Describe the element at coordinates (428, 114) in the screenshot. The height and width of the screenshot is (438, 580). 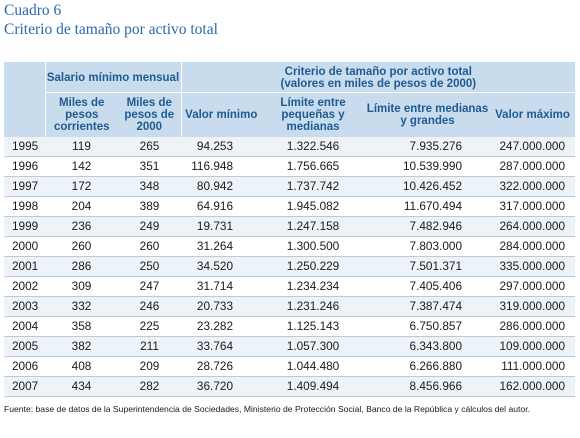
I see `column-header-medium-large-limit: Límite entre medianas y grandes` at that location.